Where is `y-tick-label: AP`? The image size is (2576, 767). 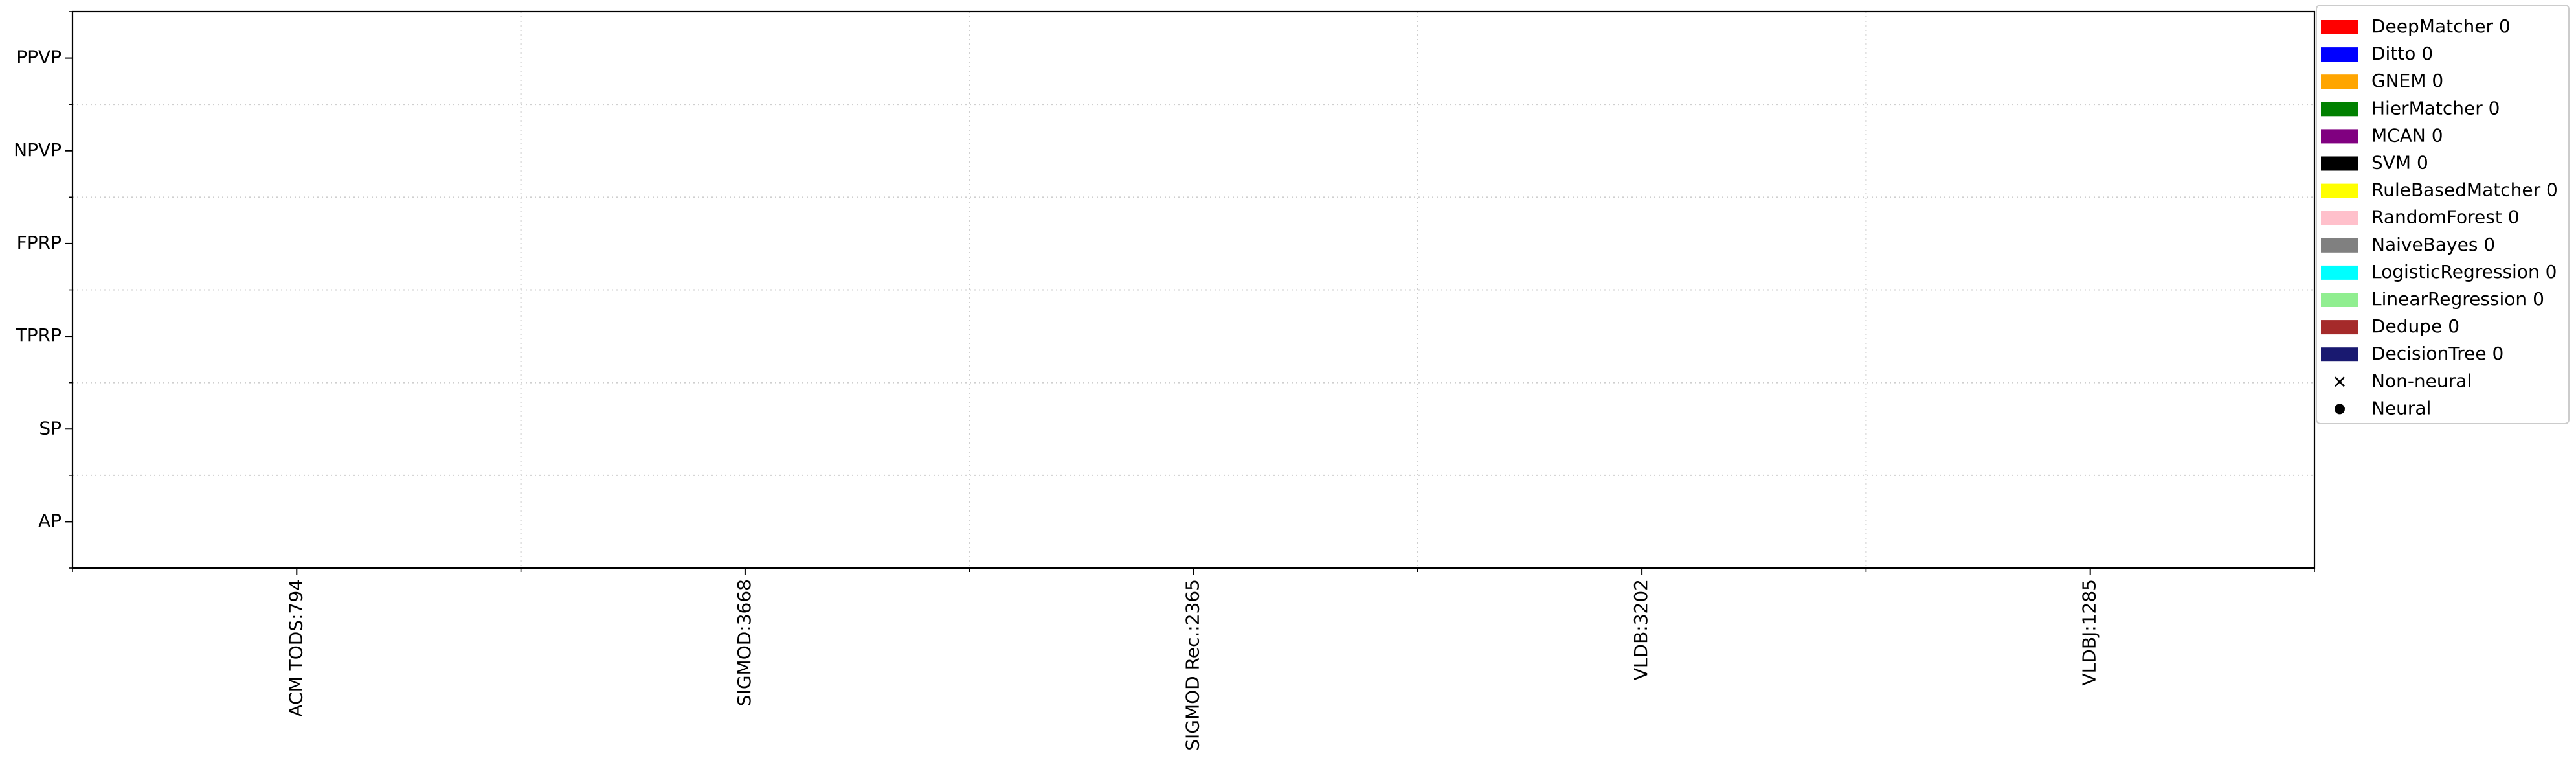 y-tick-label: AP is located at coordinates (50, 520).